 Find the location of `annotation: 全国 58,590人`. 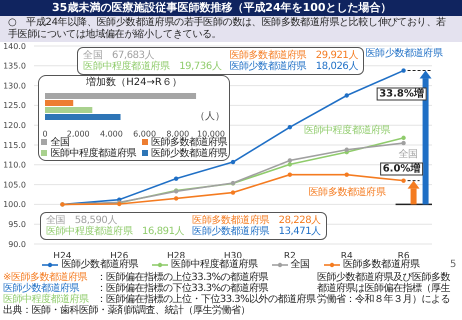

annotation: 全国 58,590人 is located at coordinates (81, 220).